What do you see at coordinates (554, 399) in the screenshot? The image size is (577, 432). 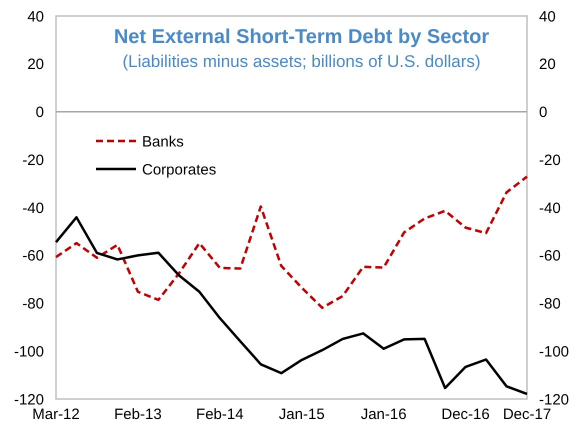 I see `y2-tick-label: -120` at bounding box center [554, 399].